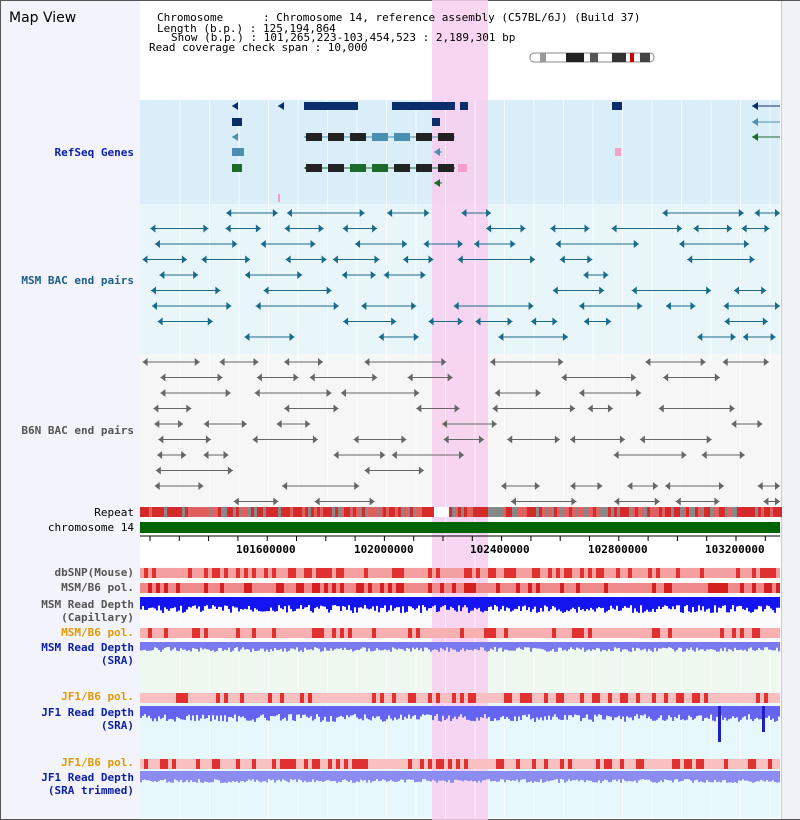  What do you see at coordinates (790, 410) in the screenshot?
I see `vertical-scrollbar` at bounding box center [790, 410].